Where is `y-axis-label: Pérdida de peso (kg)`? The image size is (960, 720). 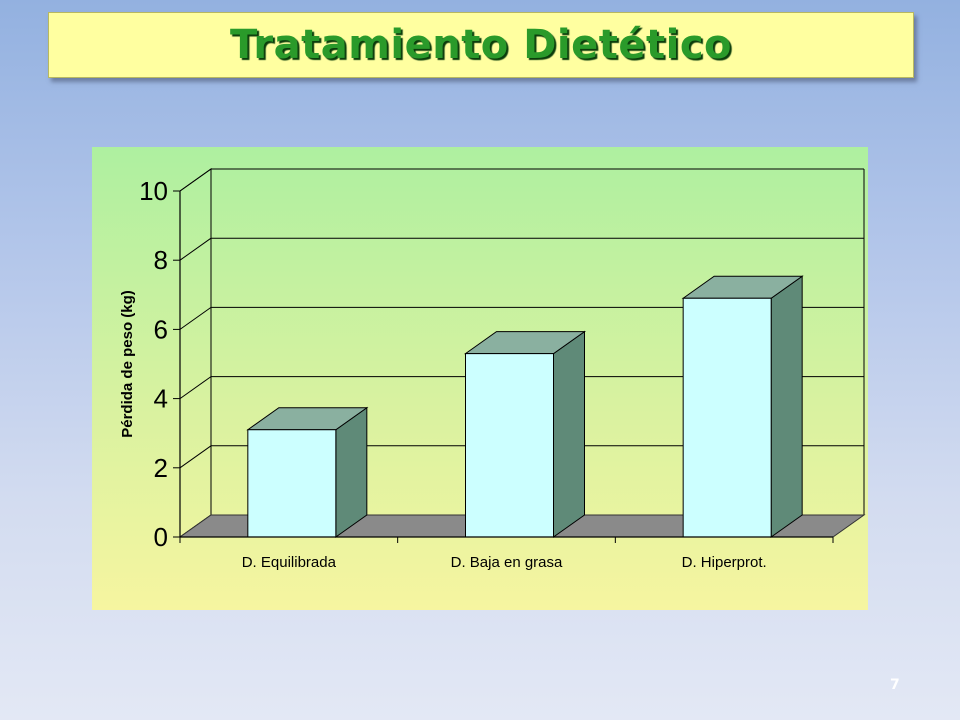 y-axis-label: Pérdida de peso (kg) is located at coordinates (127, 364).